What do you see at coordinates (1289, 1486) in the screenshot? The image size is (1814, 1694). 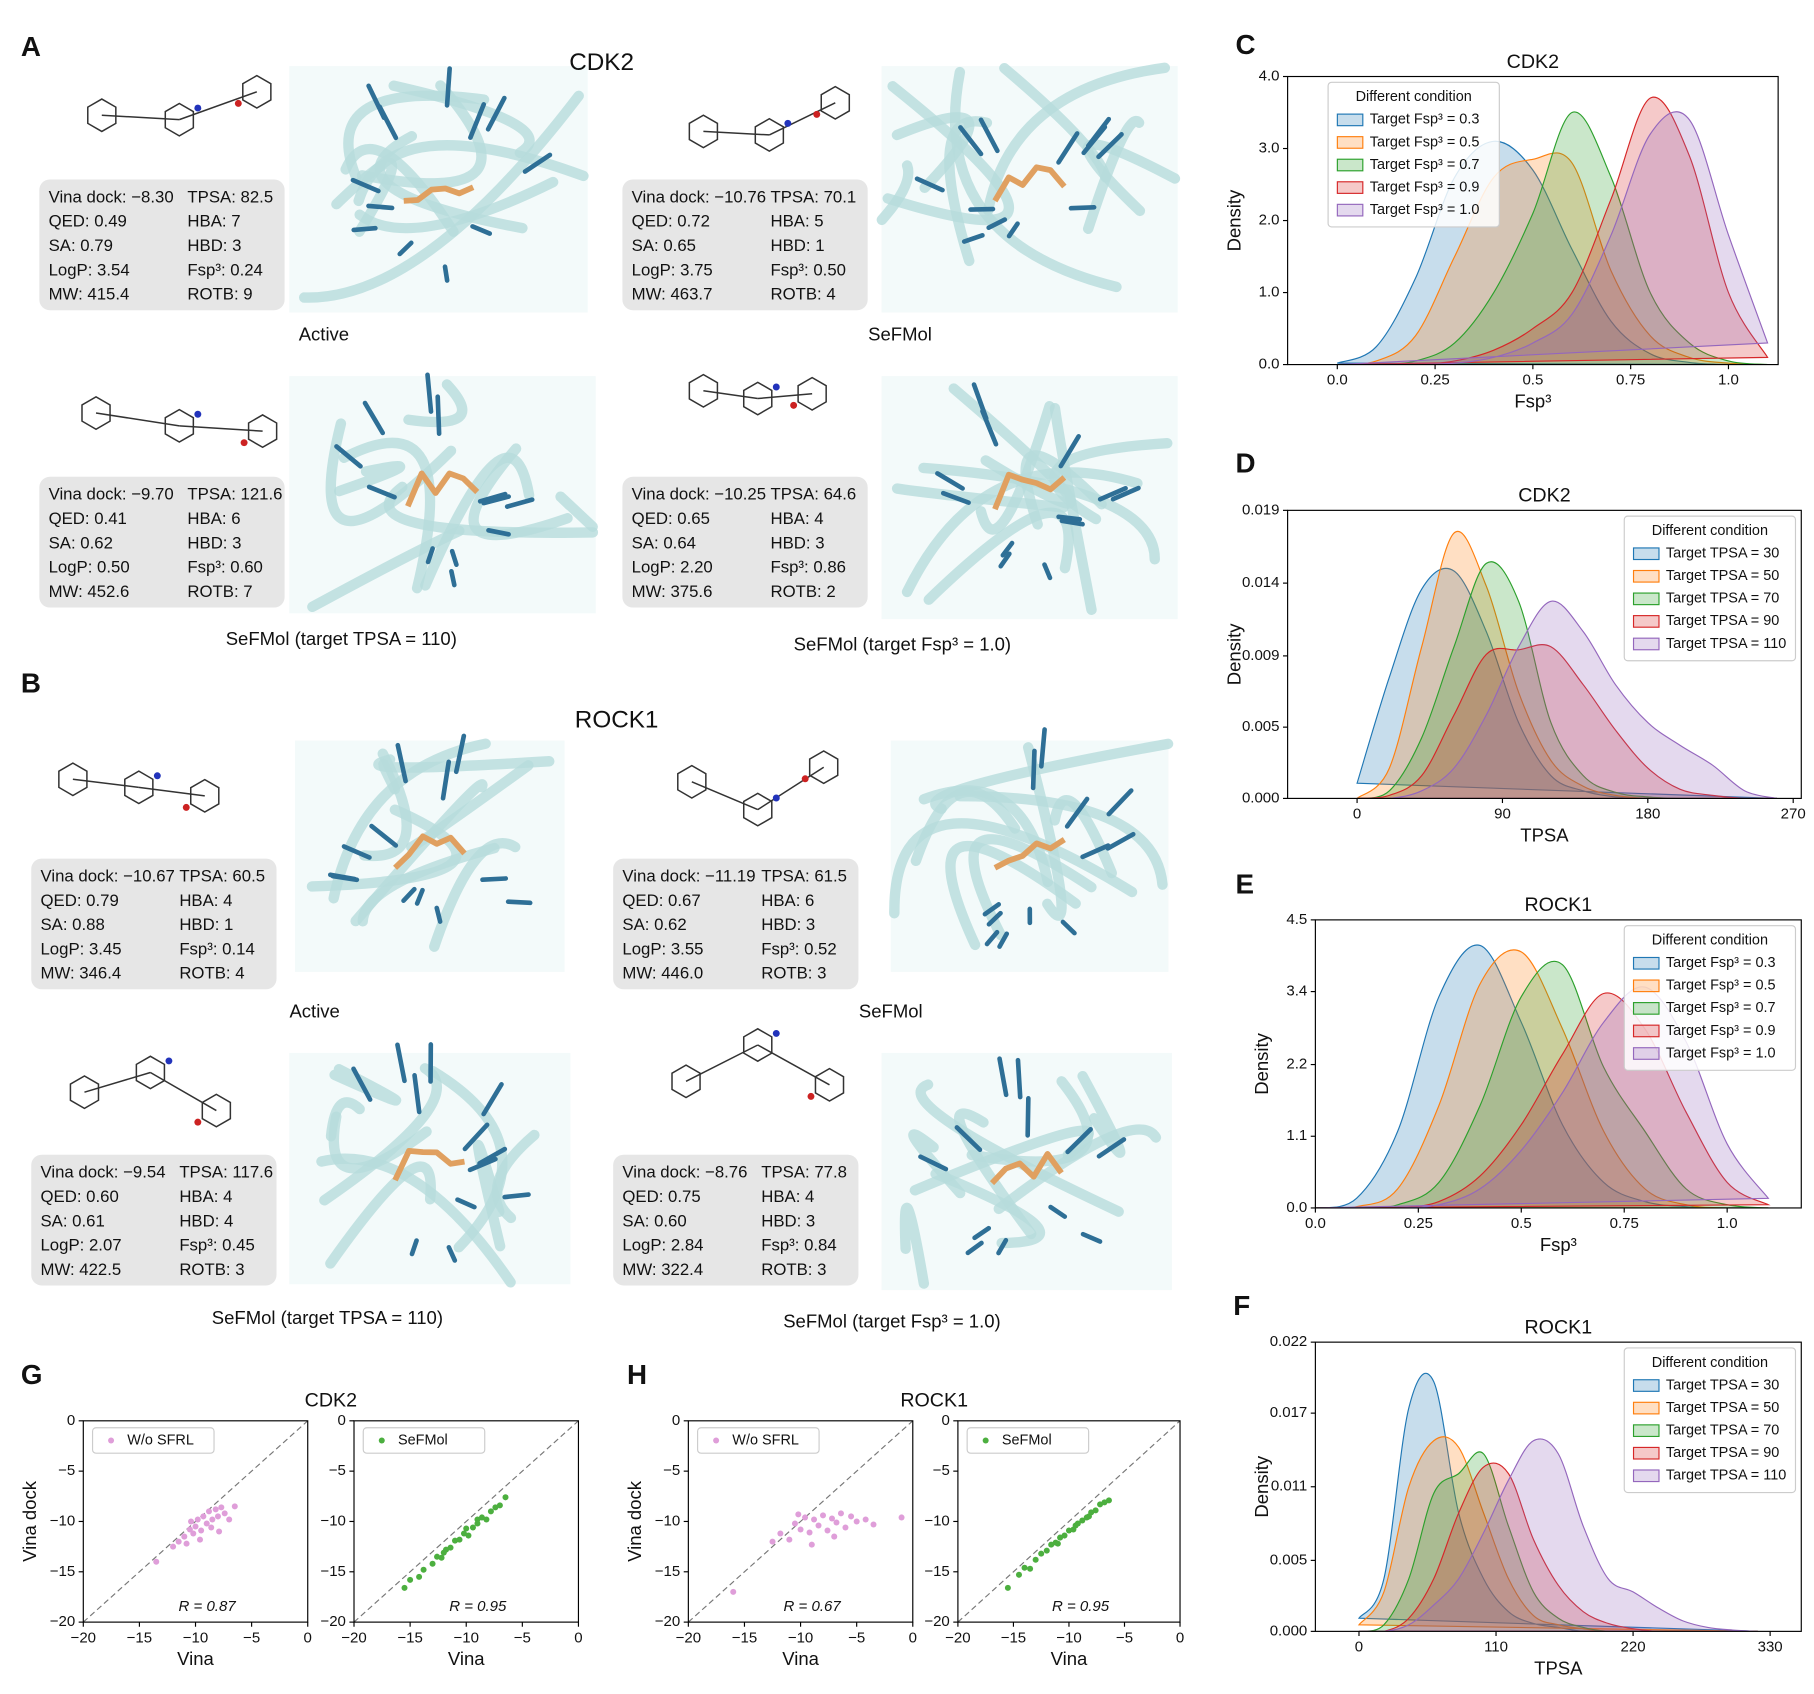 I see `y-tick-label: 0.011` at bounding box center [1289, 1486].